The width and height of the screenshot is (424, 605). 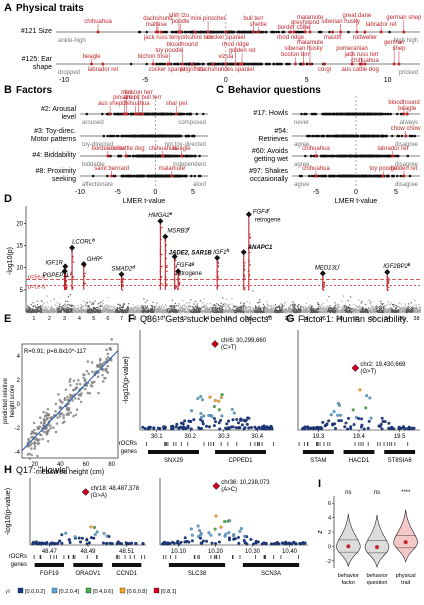 What do you see at coordinates (295, 64) in the screenshot?
I see `panel-a-row-ear-breed-dot` at bounding box center [295, 64].